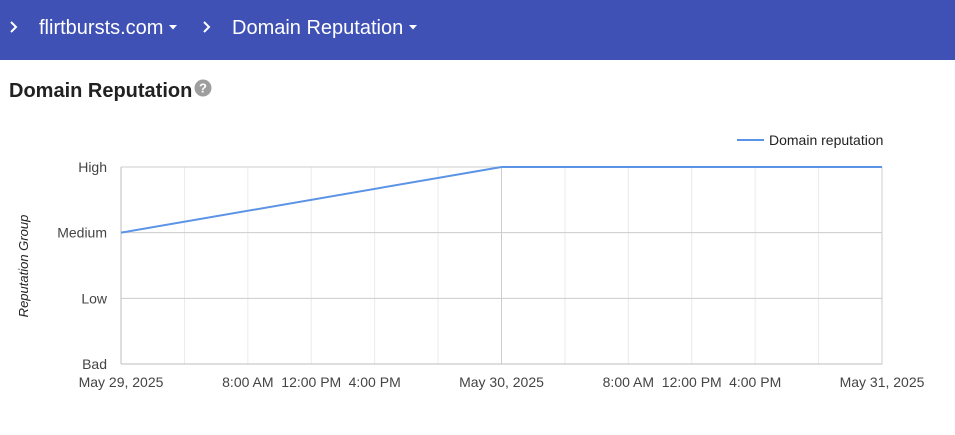  I want to click on page-title: Domain Reputation ?, so click(110, 91).